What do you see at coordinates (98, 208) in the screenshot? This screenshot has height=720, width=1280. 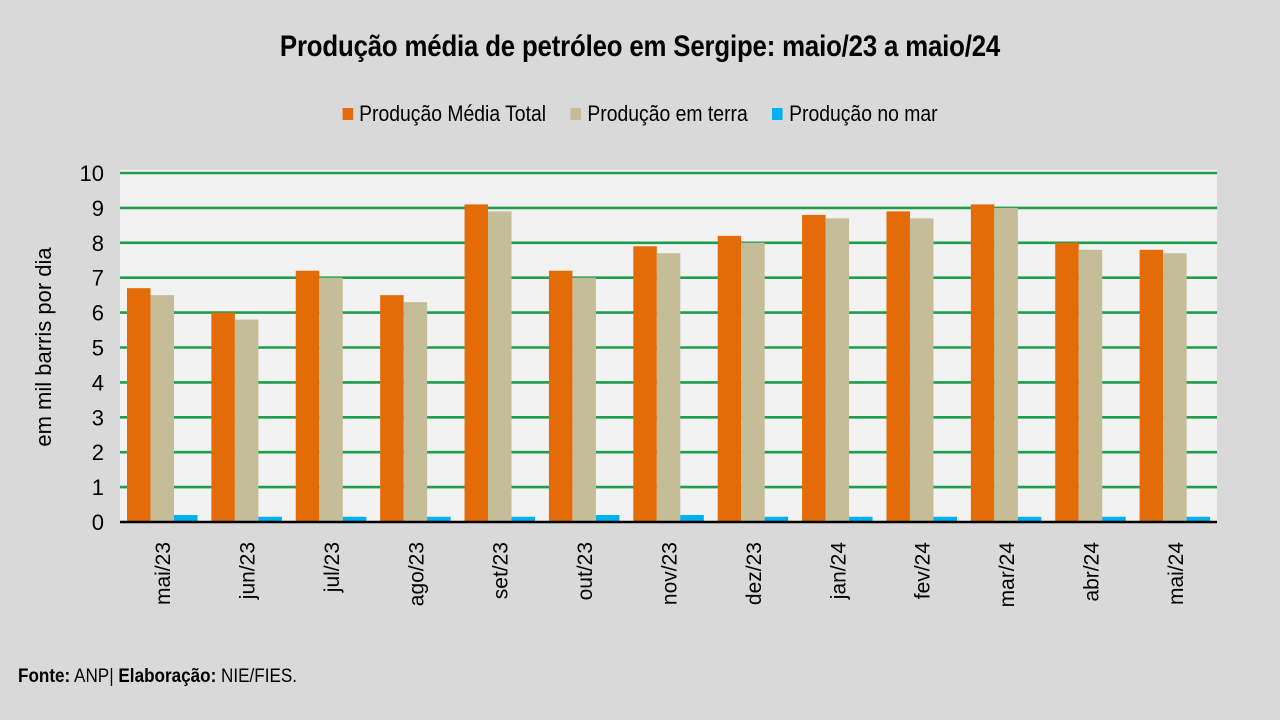 I see `y-tick-label: 9` at bounding box center [98, 208].